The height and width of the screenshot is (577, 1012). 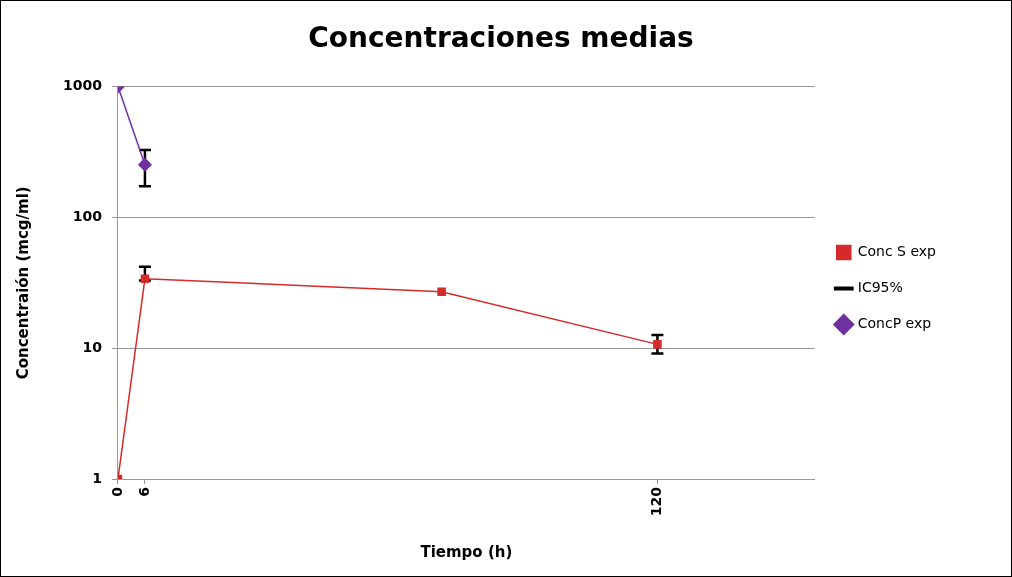 I want to click on x-tick-label: 120, so click(x=656, y=501).